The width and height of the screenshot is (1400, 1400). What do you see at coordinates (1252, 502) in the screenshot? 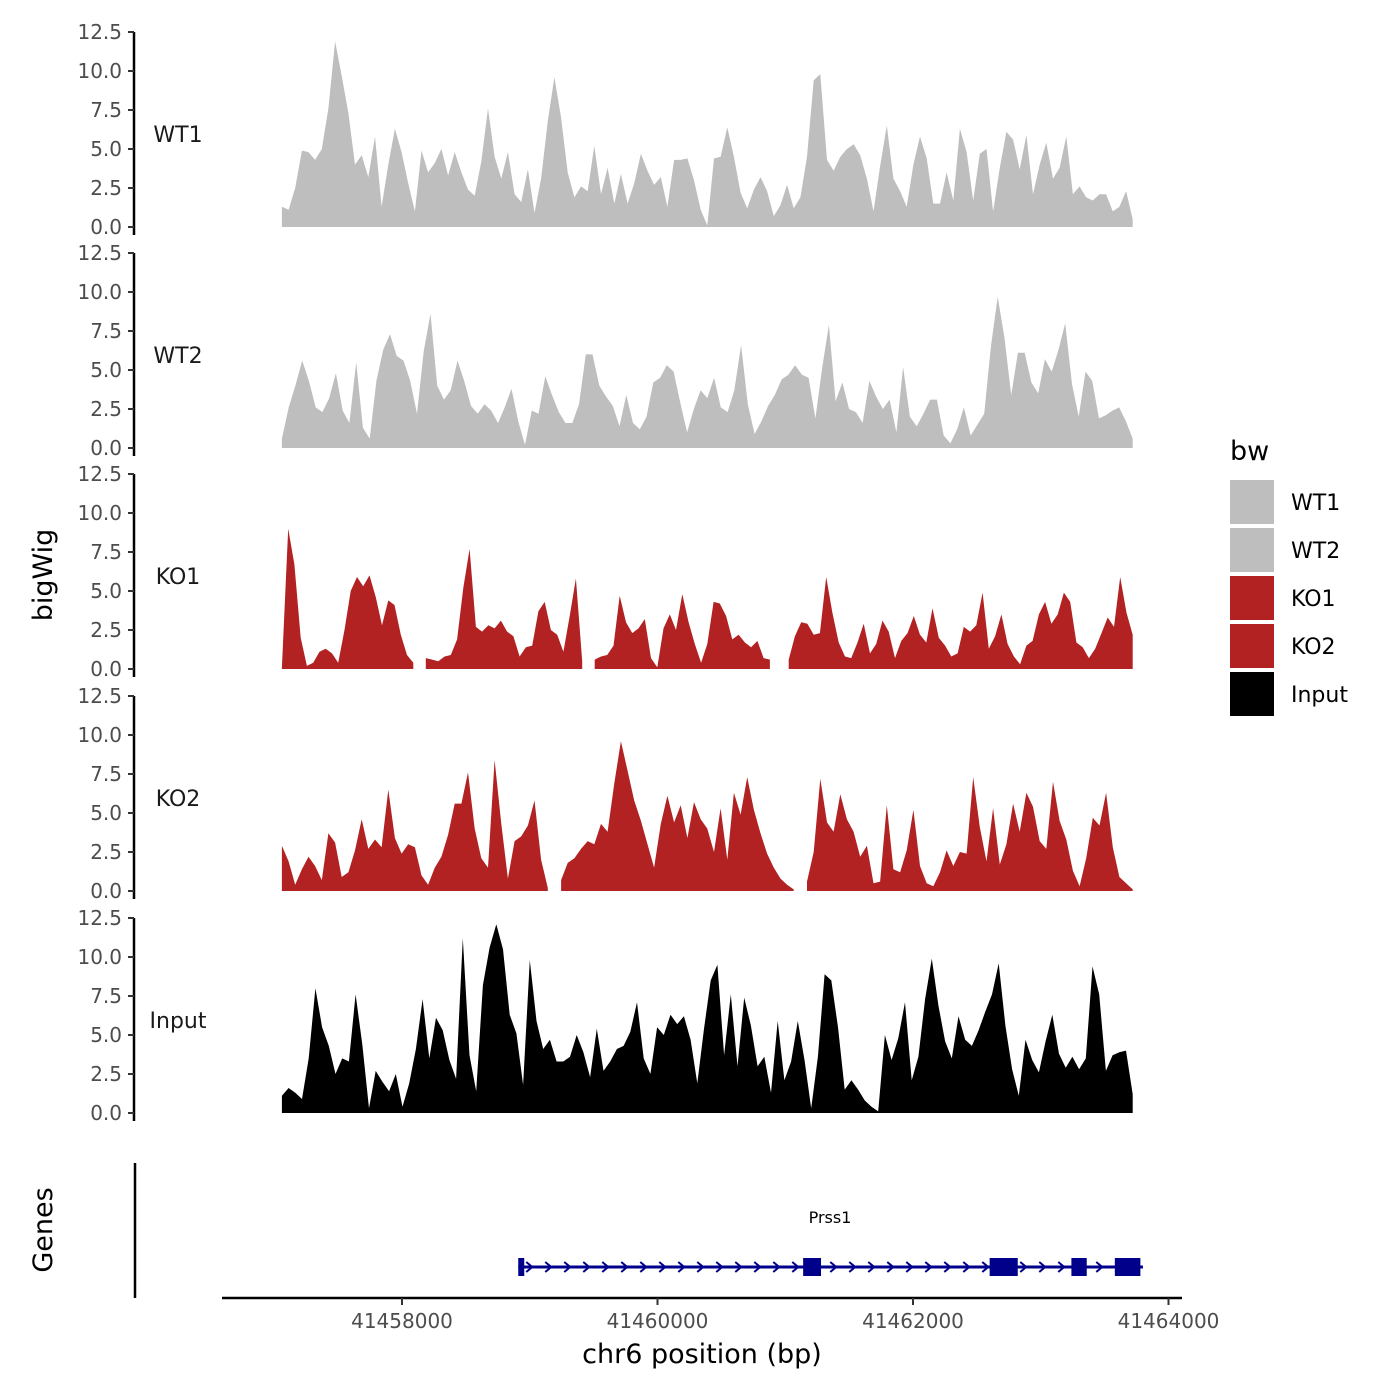
I see `legend-swatch-wt1` at bounding box center [1252, 502].